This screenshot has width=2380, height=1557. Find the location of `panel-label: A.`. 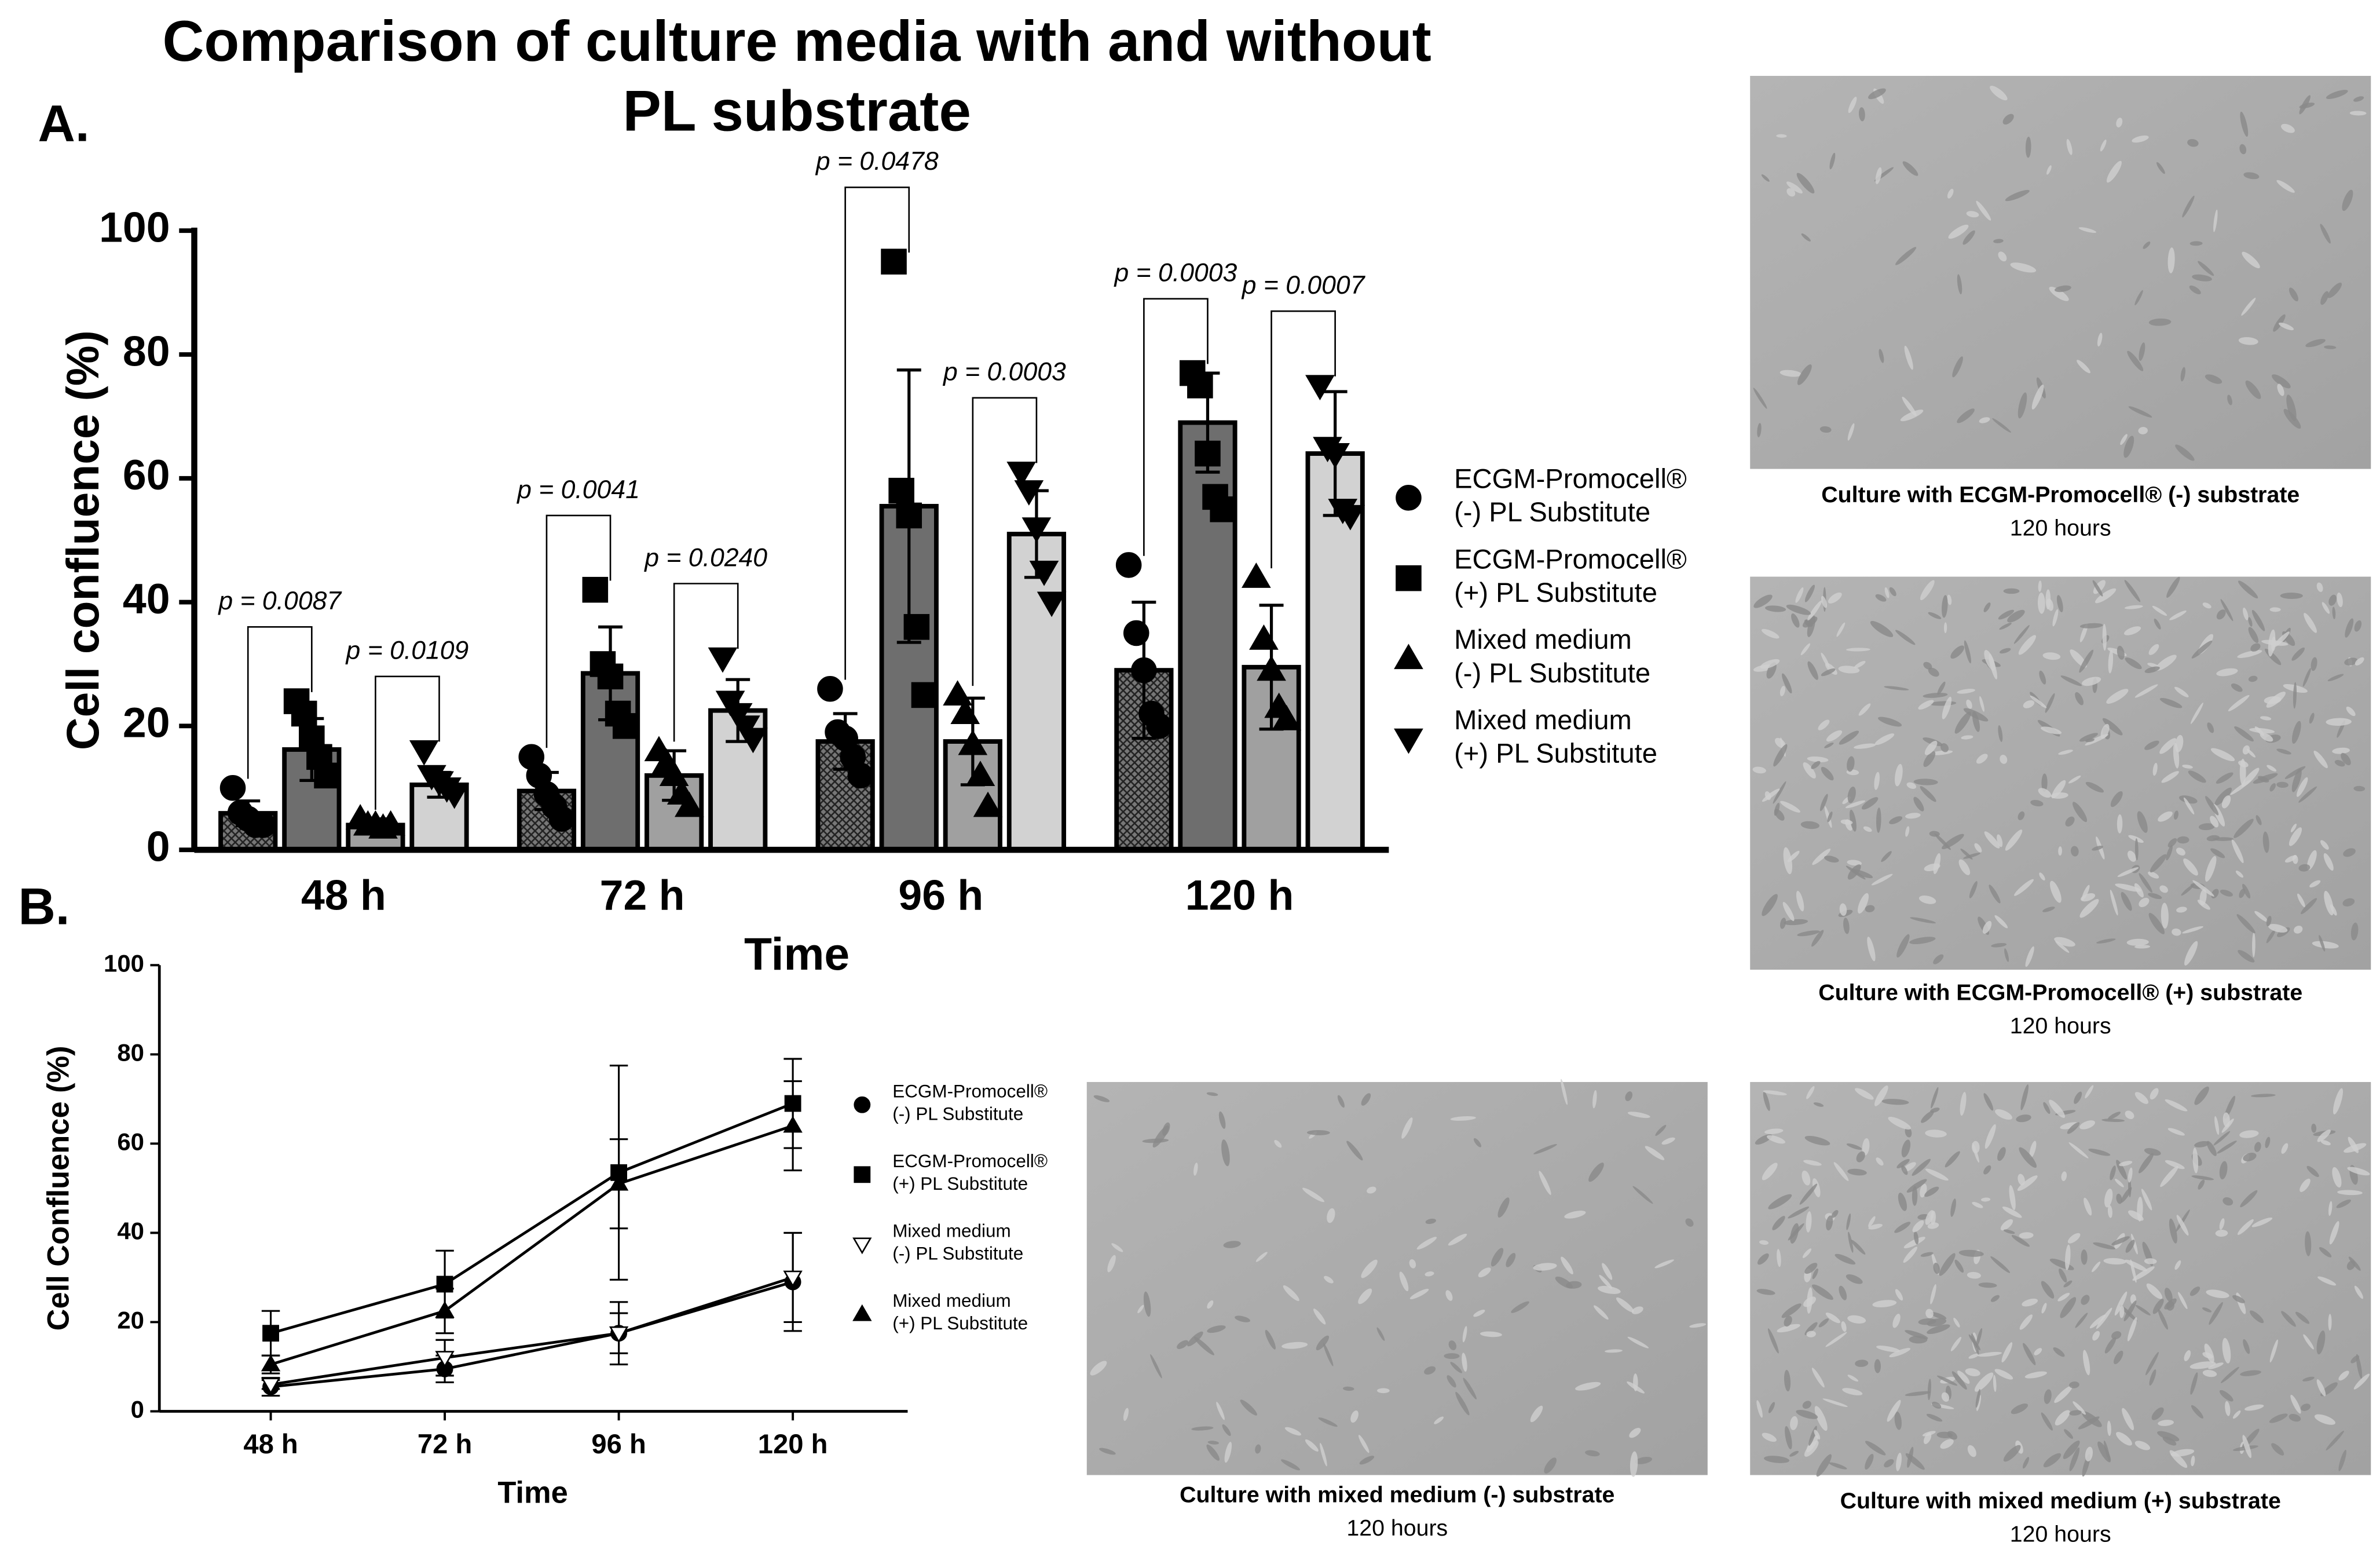

panel-label: A. is located at coordinates (64, 123).